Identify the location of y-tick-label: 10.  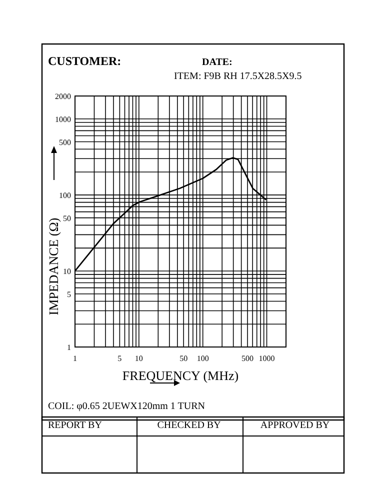
(67, 271).